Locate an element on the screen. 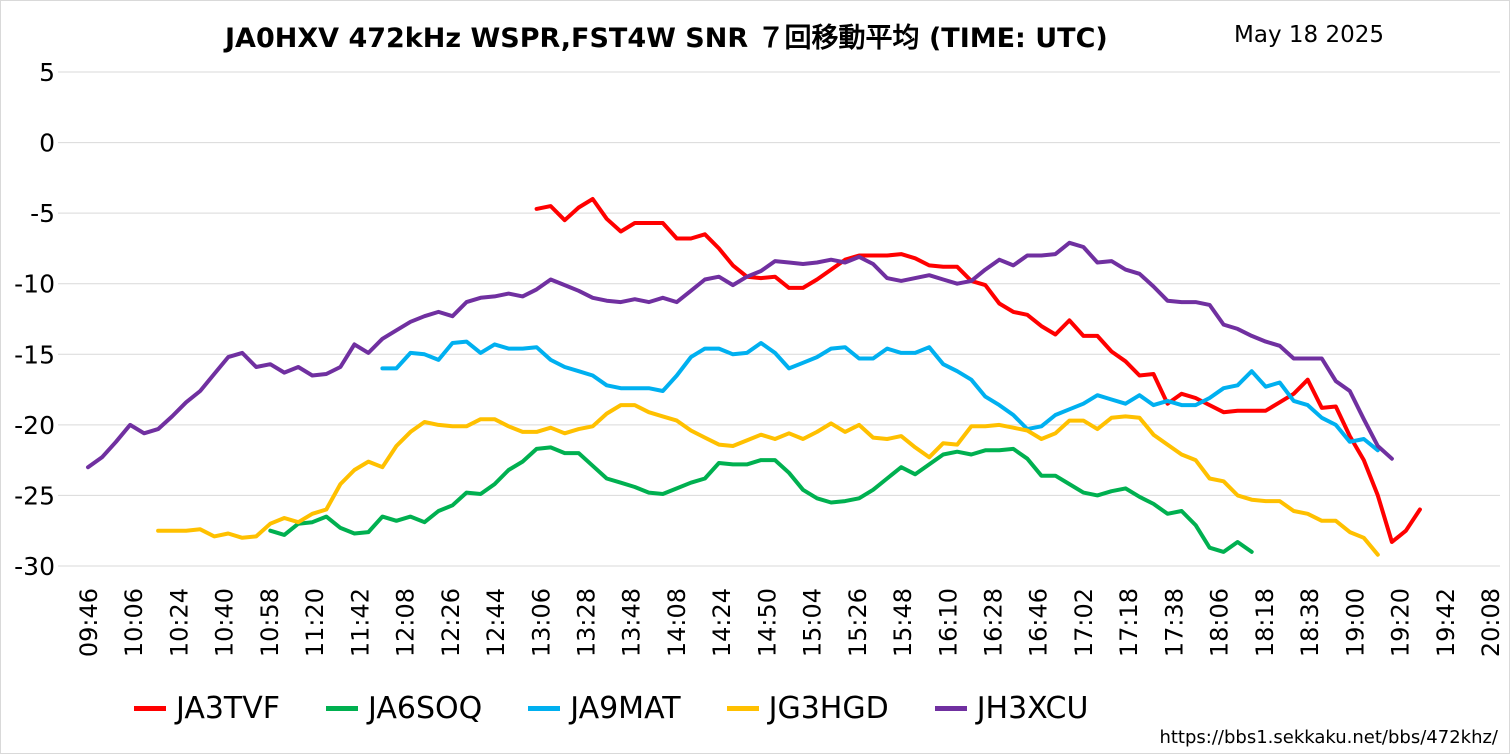 Image resolution: width=1512 pixels, height=756 pixels. legend-label: JA9MAT is located at coordinates (625, 708).